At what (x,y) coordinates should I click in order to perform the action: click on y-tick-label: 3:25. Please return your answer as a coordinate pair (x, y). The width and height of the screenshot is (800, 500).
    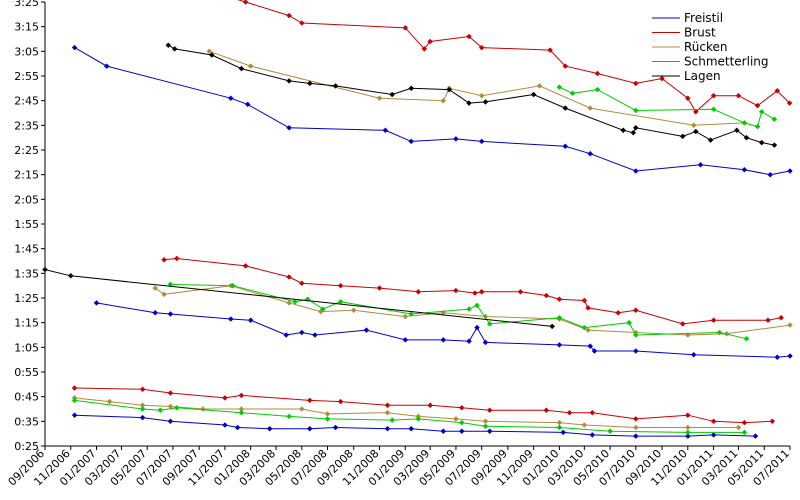
    Looking at the image, I should click on (26, 4).